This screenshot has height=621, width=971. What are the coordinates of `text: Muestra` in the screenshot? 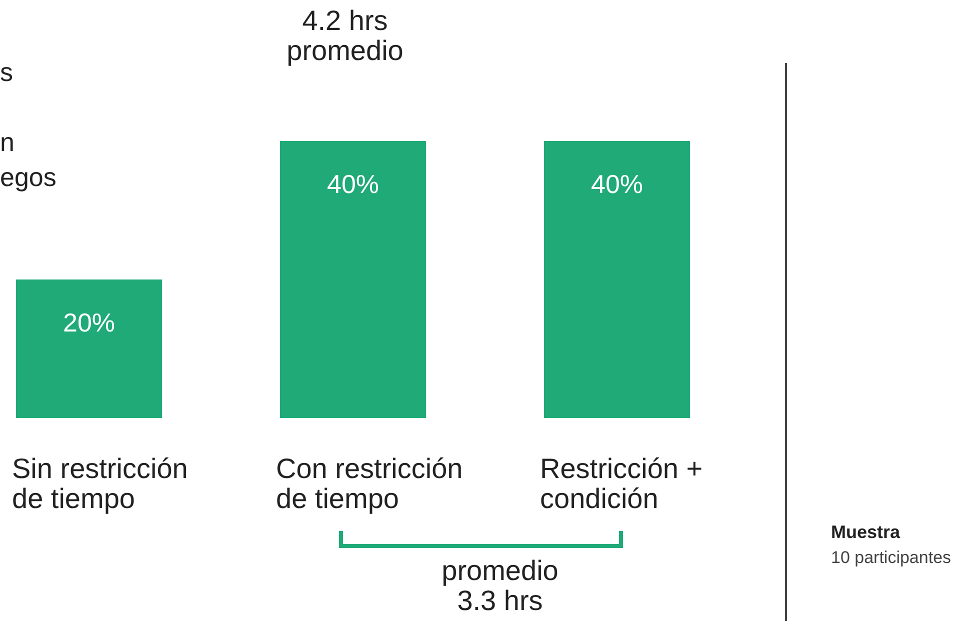 It's located at (866, 532).